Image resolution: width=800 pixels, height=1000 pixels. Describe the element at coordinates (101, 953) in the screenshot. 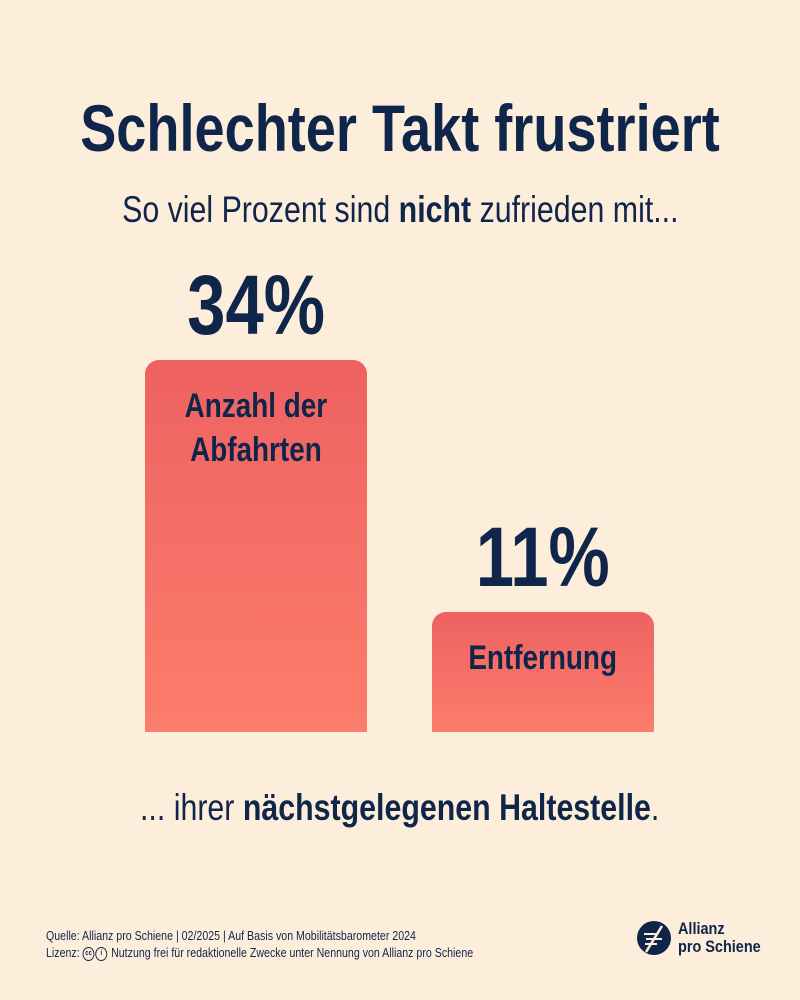

I see `by-attribution-icon: i` at that location.